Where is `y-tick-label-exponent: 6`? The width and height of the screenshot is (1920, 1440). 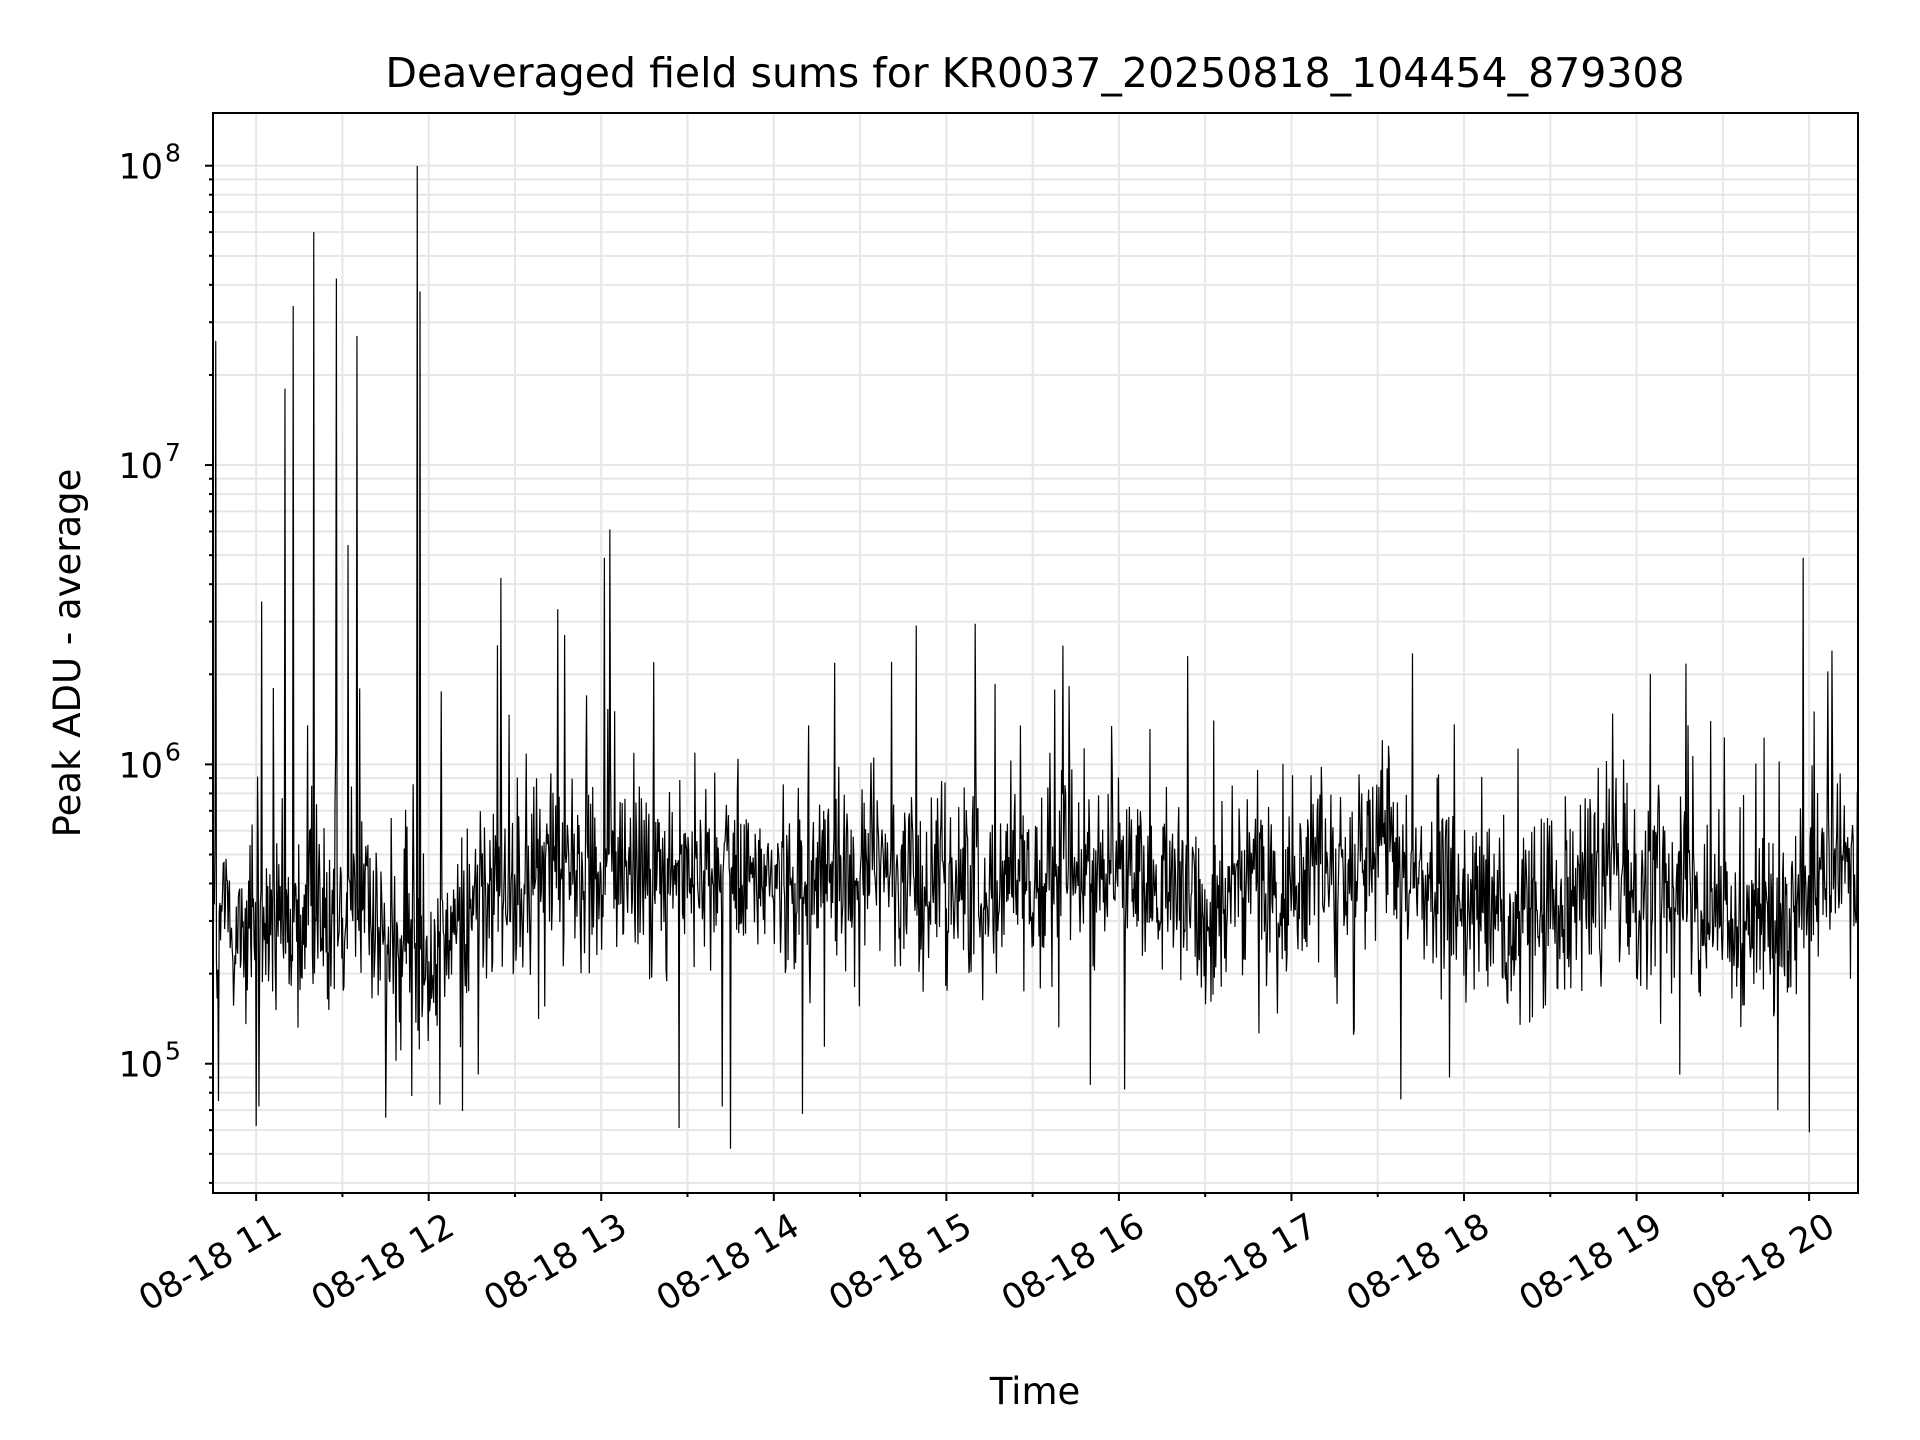
y-tick-label-exponent: 6 is located at coordinates (173, 751).